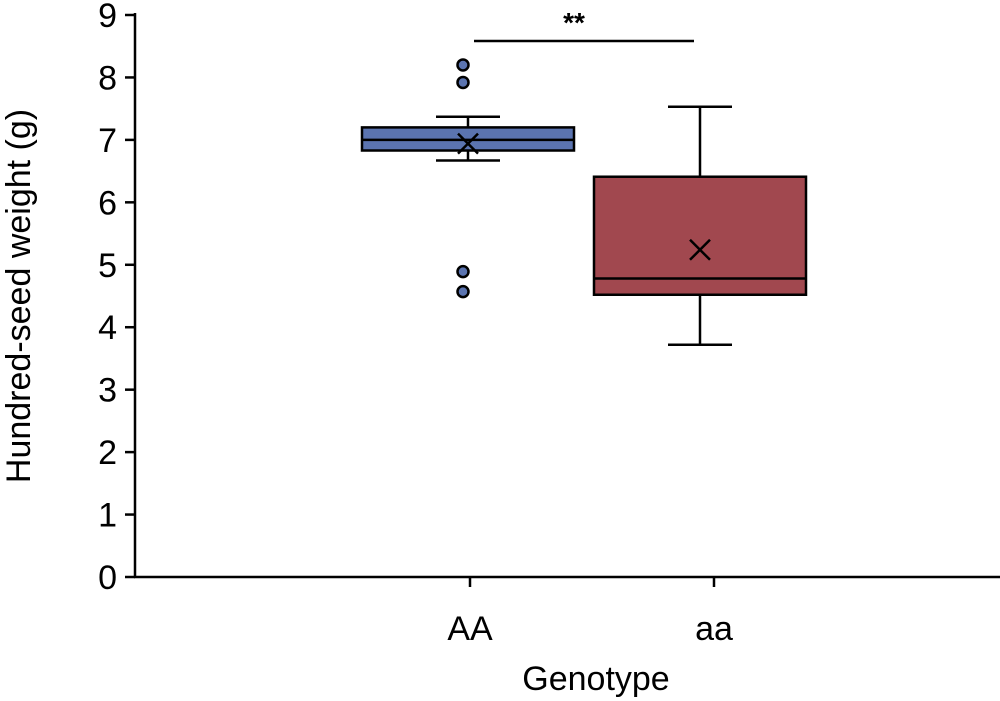  What do you see at coordinates (107, 141) in the screenshot?
I see `y-tick-label: 7` at bounding box center [107, 141].